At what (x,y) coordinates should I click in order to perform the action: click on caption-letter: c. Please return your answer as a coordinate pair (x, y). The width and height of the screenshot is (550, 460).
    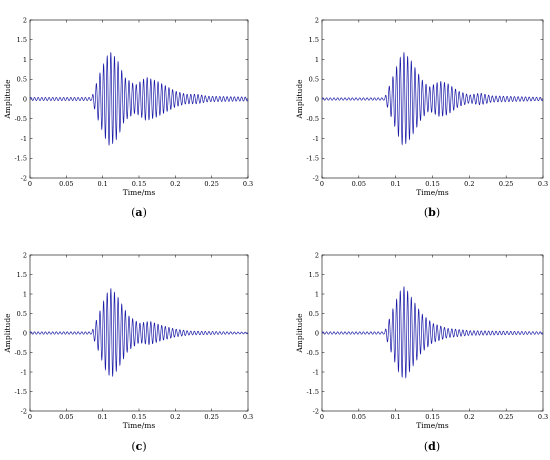
    Looking at the image, I should click on (139, 446).